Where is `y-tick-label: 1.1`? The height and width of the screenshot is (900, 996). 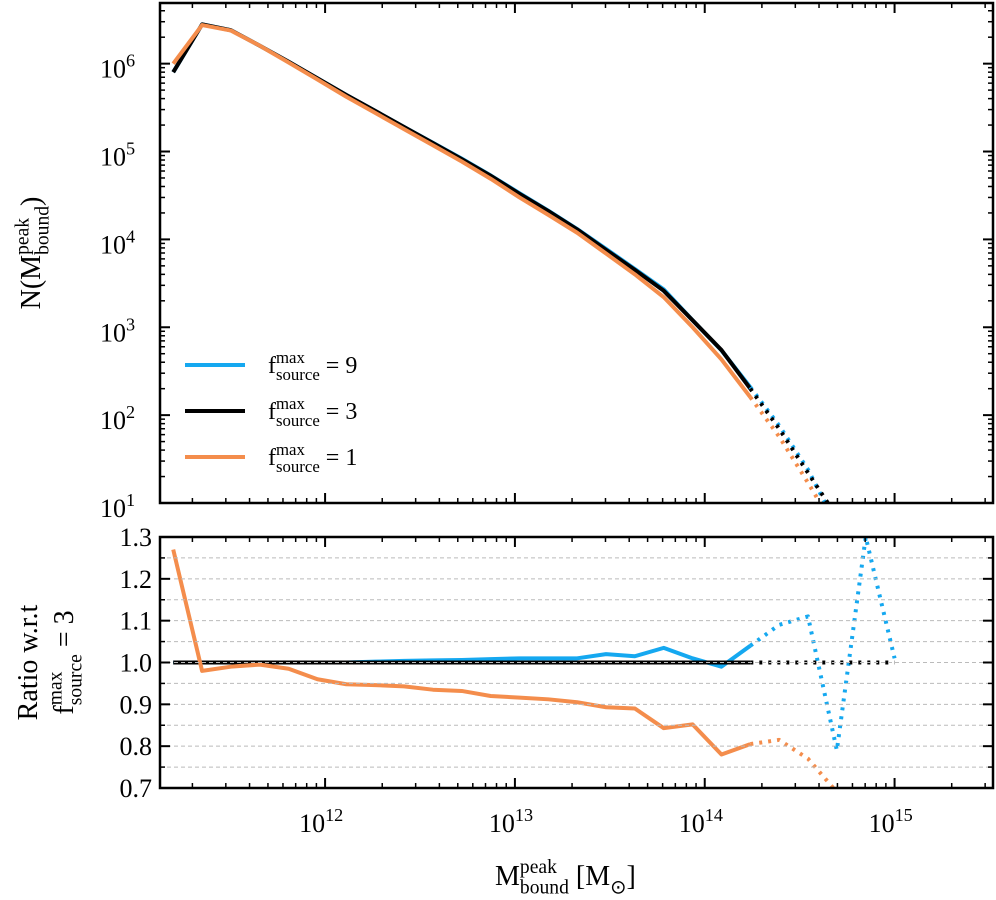 y-tick-label: 1.1 is located at coordinates (136, 621).